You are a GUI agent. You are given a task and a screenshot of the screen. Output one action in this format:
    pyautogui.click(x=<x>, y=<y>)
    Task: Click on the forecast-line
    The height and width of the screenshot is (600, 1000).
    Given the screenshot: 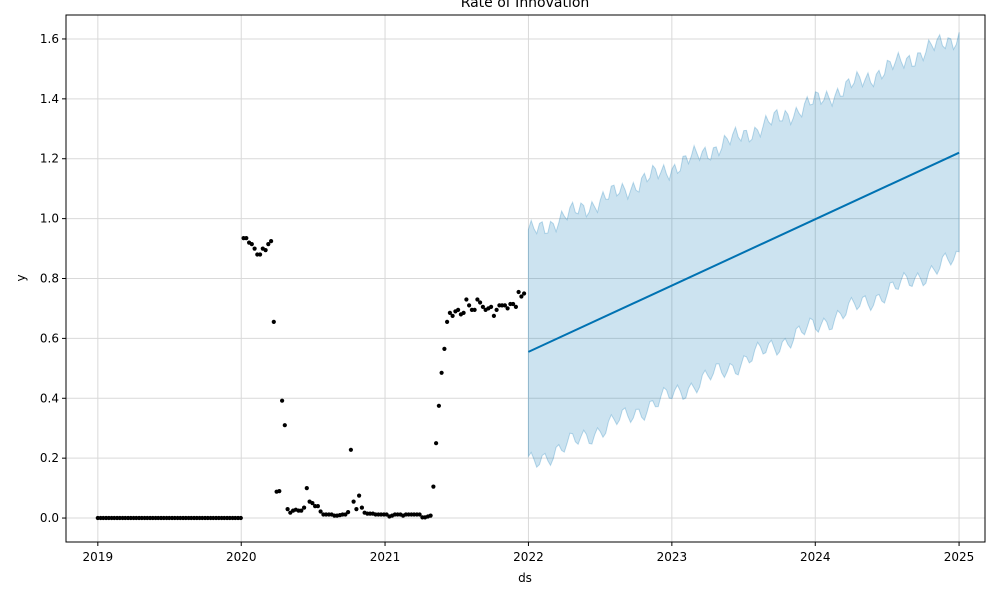 What is the action you would take?
    pyautogui.click(x=743, y=252)
    